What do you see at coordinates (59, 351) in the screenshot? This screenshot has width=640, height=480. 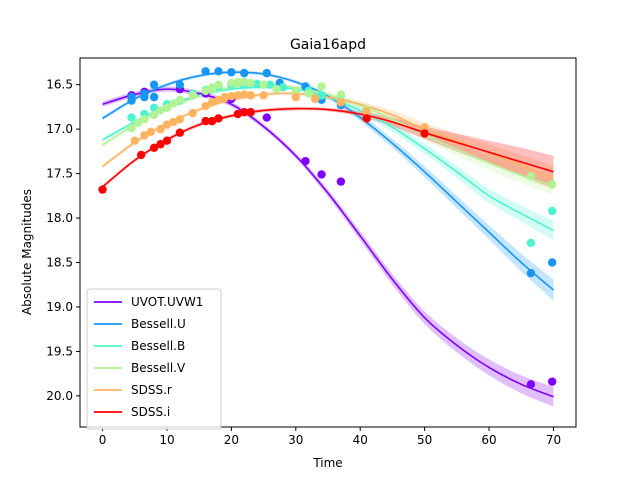 I see `y-tick-label: 19.5` at bounding box center [59, 351].